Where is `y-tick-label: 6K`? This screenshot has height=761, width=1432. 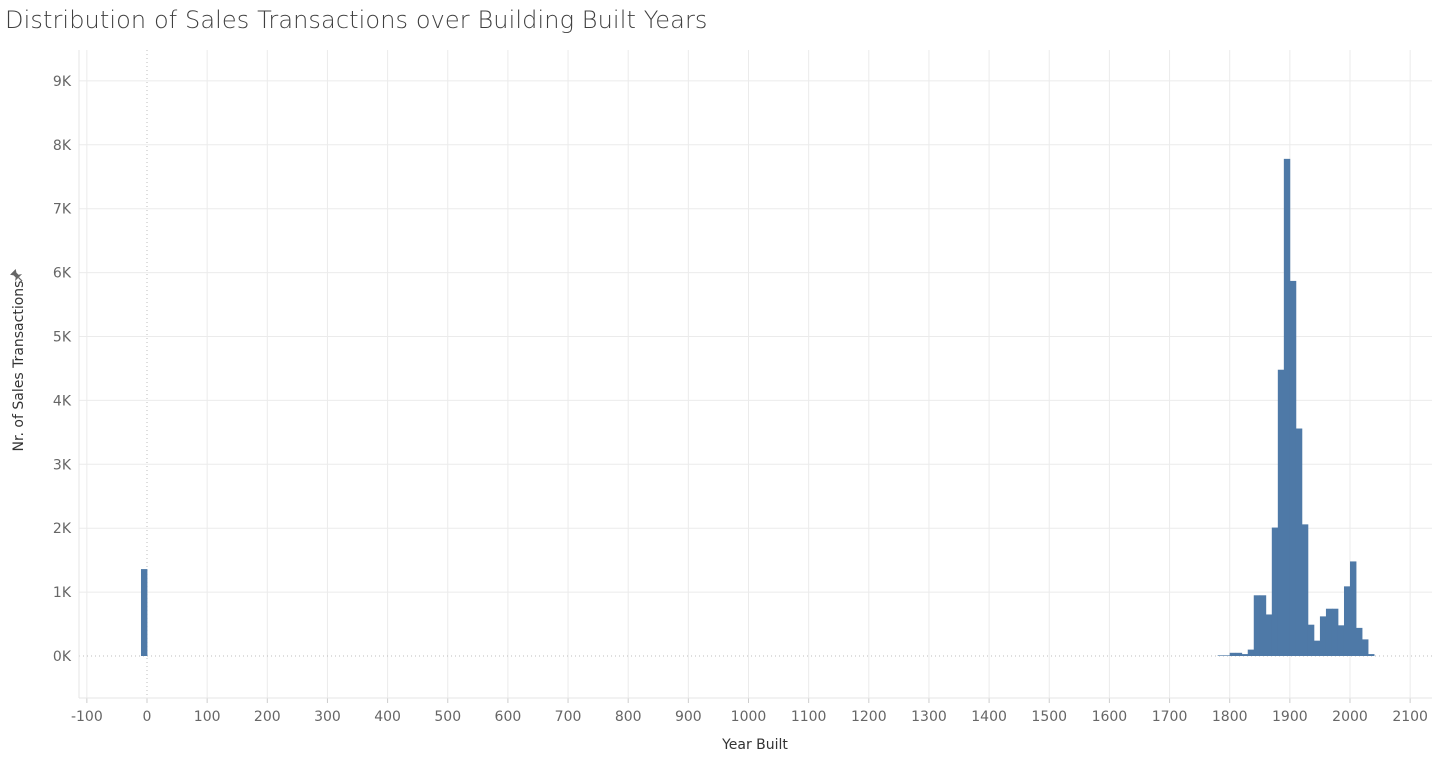
y-tick-label: 6K is located at coordinates (62, 274).